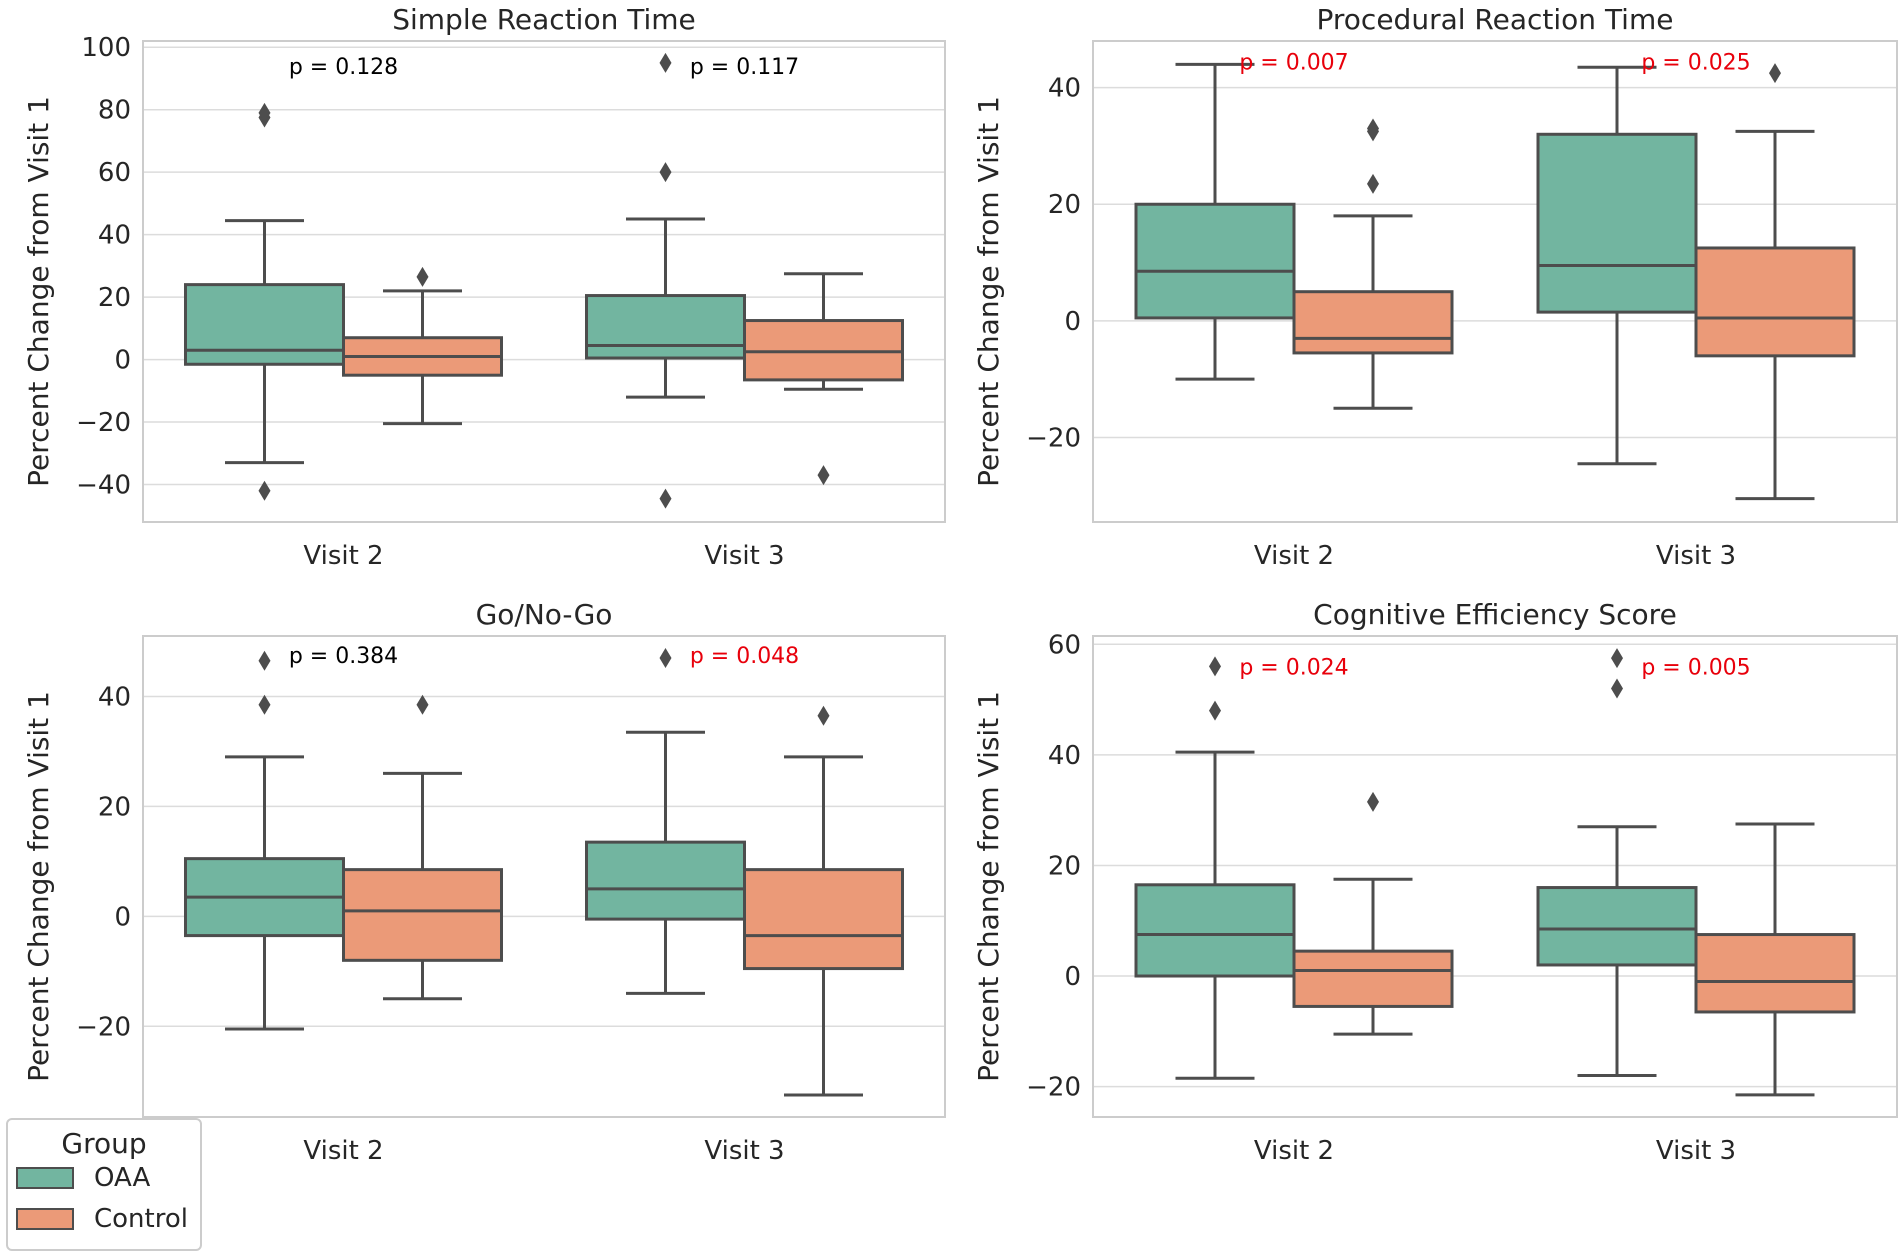  What do you see at coordinates (103, 1143) in the screenshot?
I see `legend-title: Group` at bounding box center [103, 1143].